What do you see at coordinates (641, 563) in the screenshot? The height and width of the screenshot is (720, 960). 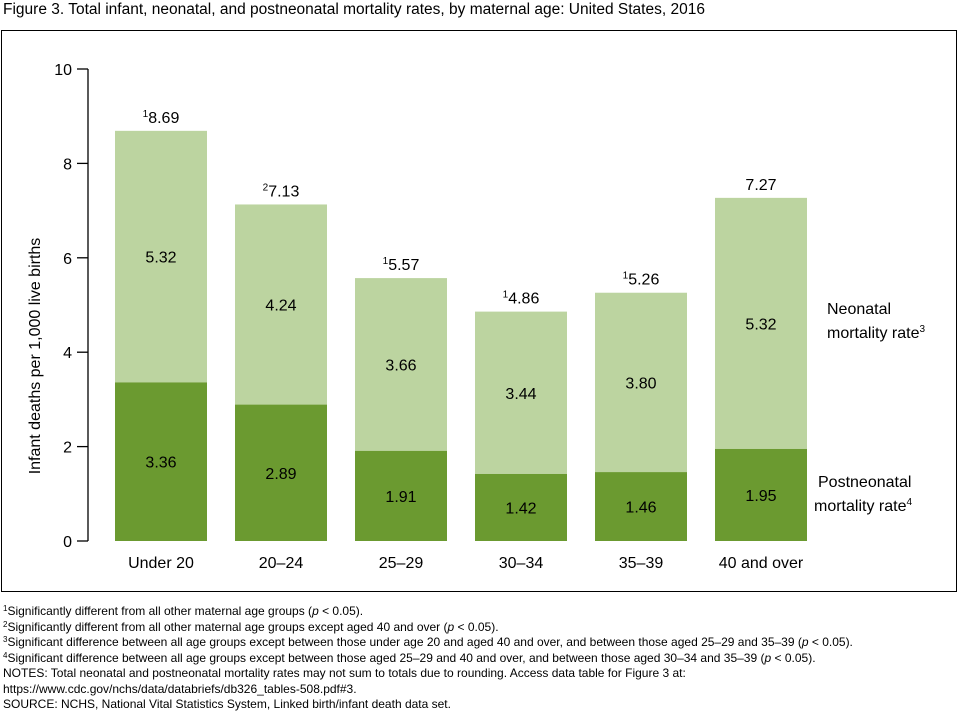 I see `x-tick-label: 35–39` at bounding box center [641, 563].